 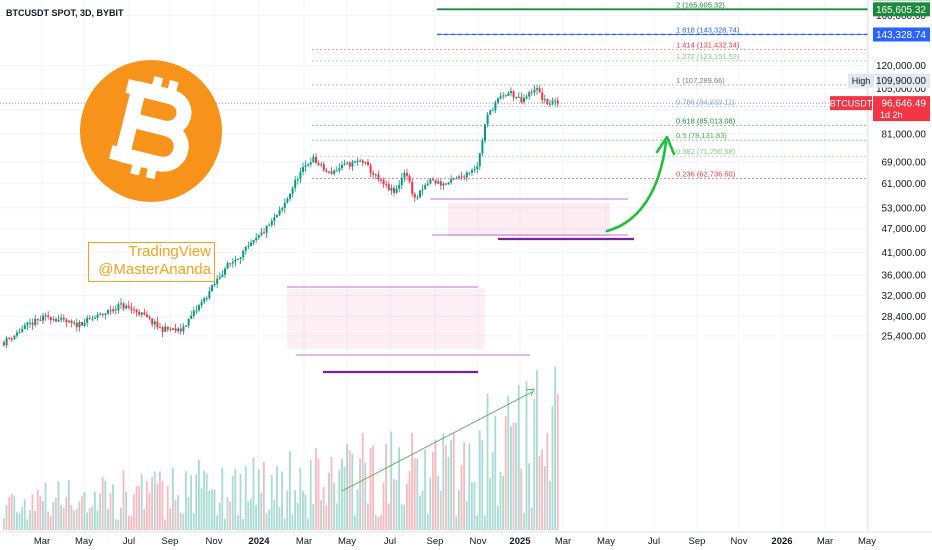 I want to click on volume-arrow-head, so click(x=530, y=392).